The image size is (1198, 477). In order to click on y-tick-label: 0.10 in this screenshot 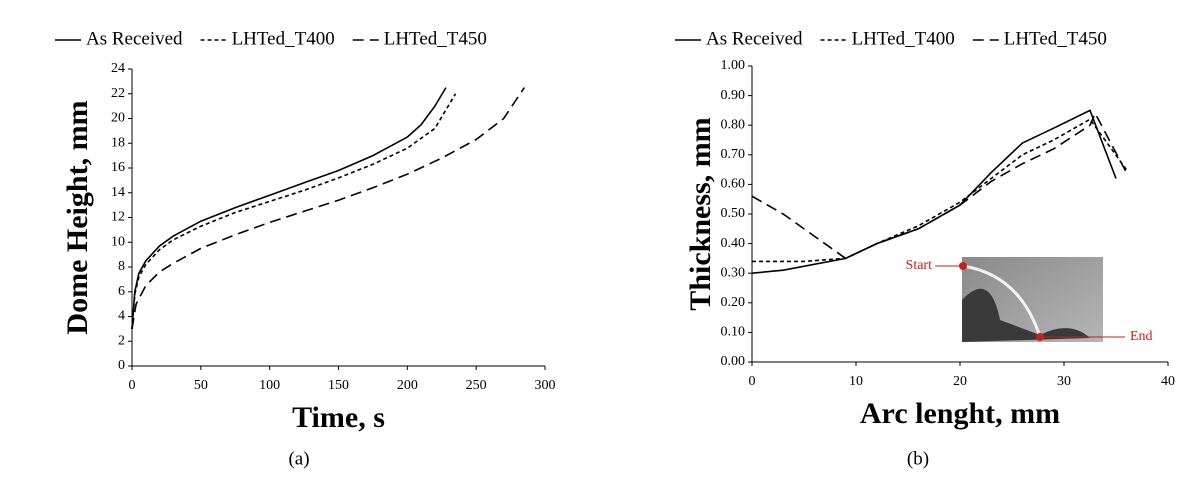, I will do `click(733, 332)`.